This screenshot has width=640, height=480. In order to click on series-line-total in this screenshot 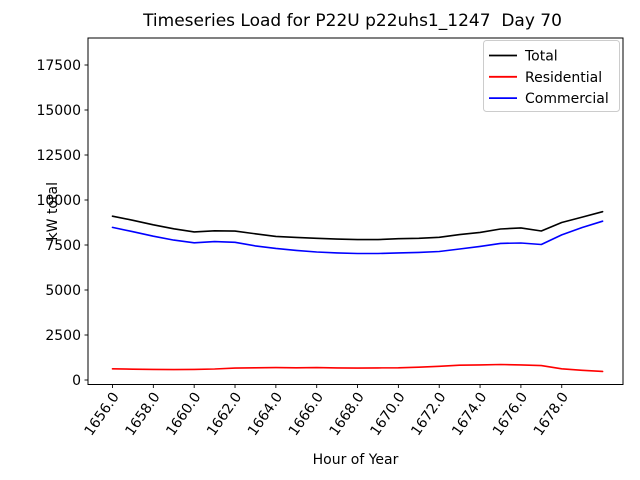, I will do `click(357, 225)`.